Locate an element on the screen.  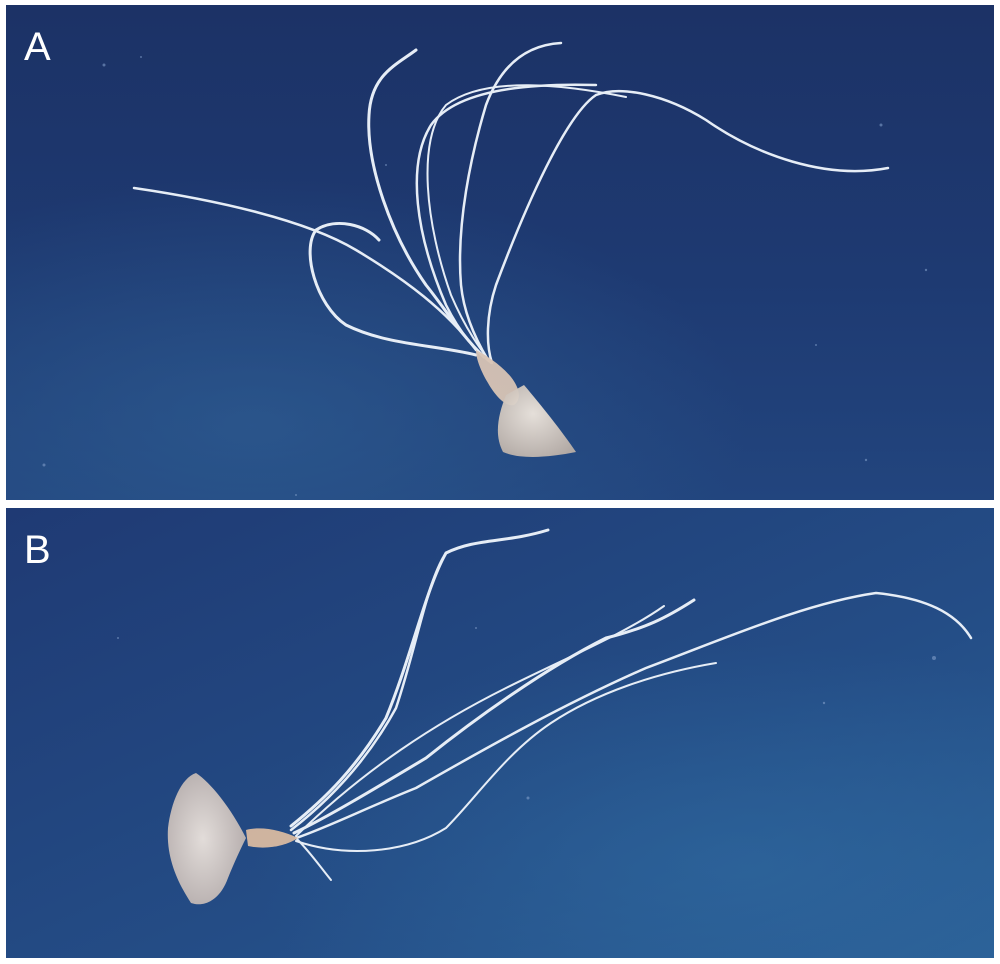
squid-b-body is located at coordinates (232, 839).